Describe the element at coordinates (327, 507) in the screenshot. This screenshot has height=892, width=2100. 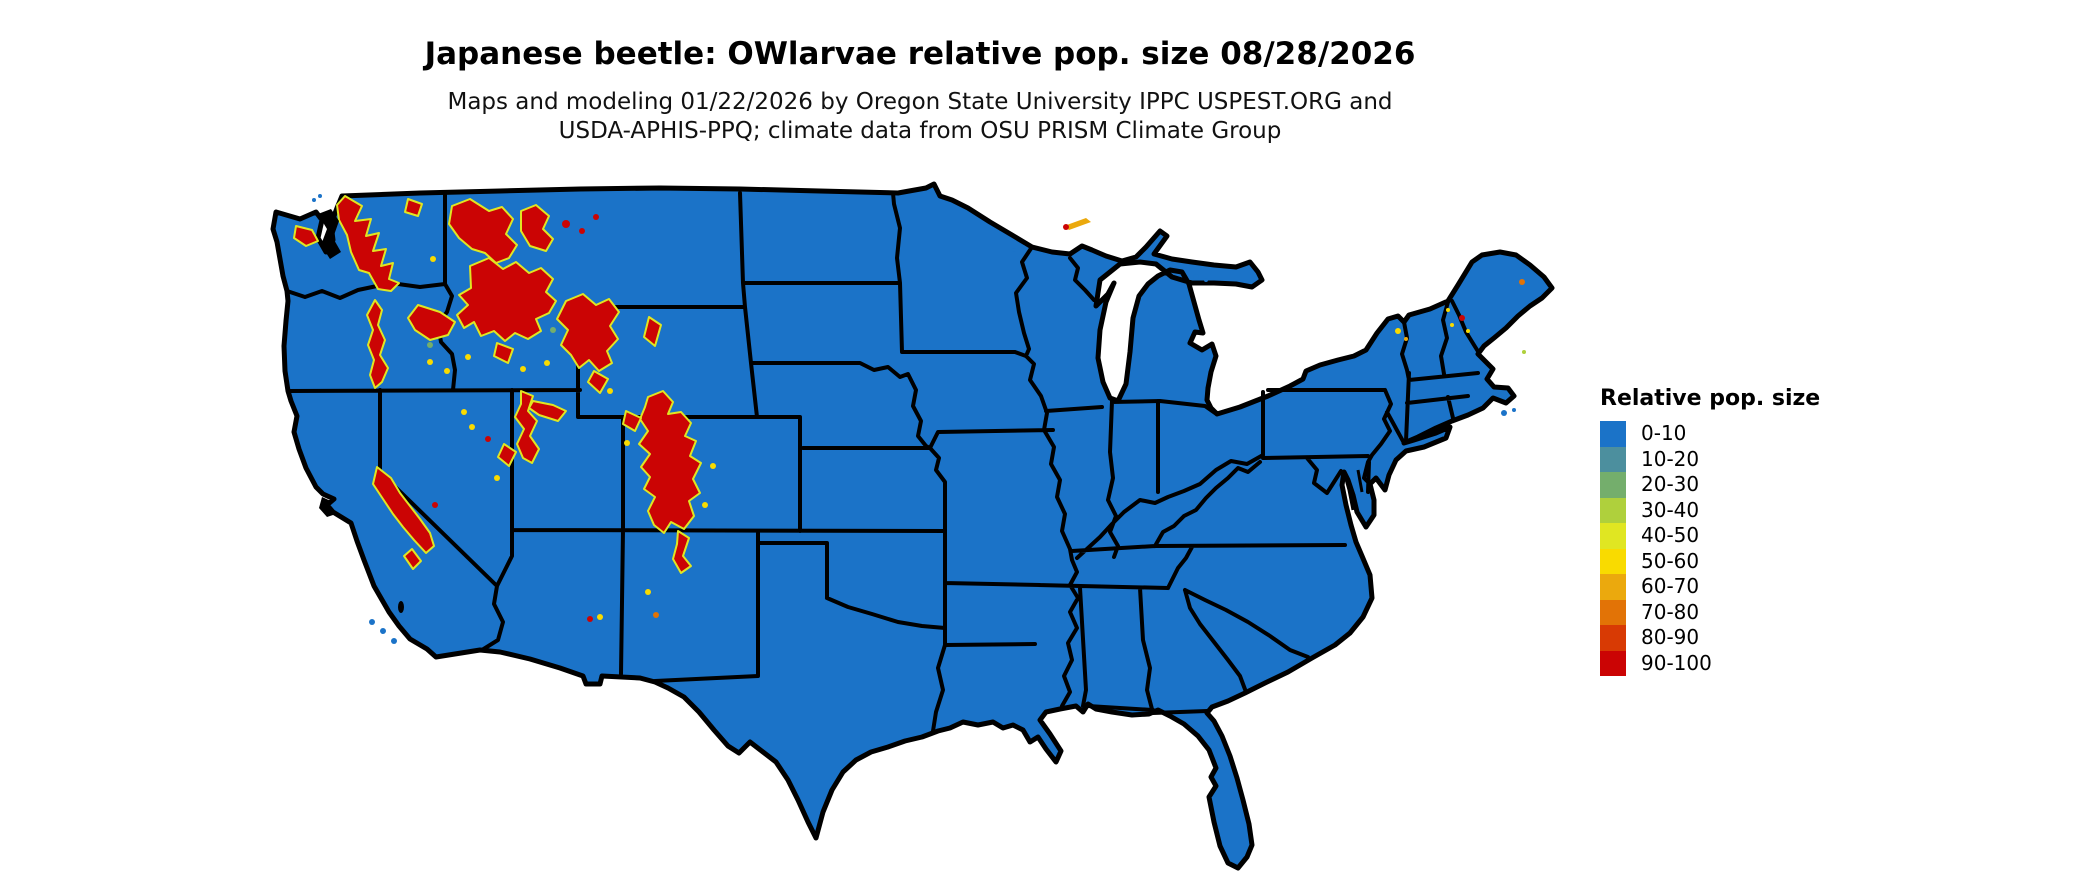
I see `san-francisco-bay` at that location.